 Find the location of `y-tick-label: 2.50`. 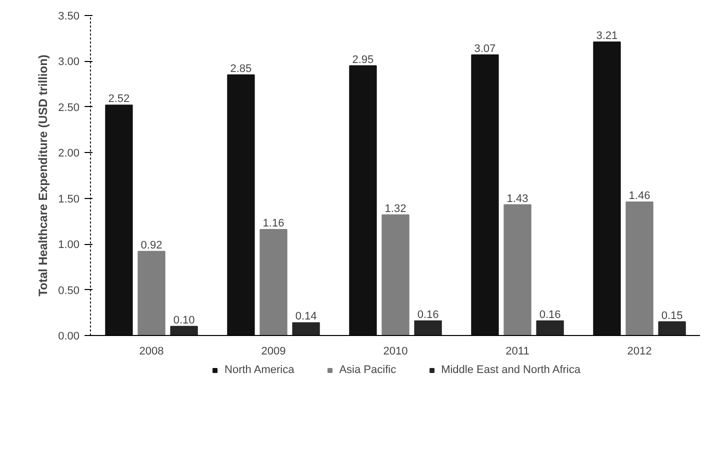

y-tick-label: 2.50 is located at coordinates (69, 108).